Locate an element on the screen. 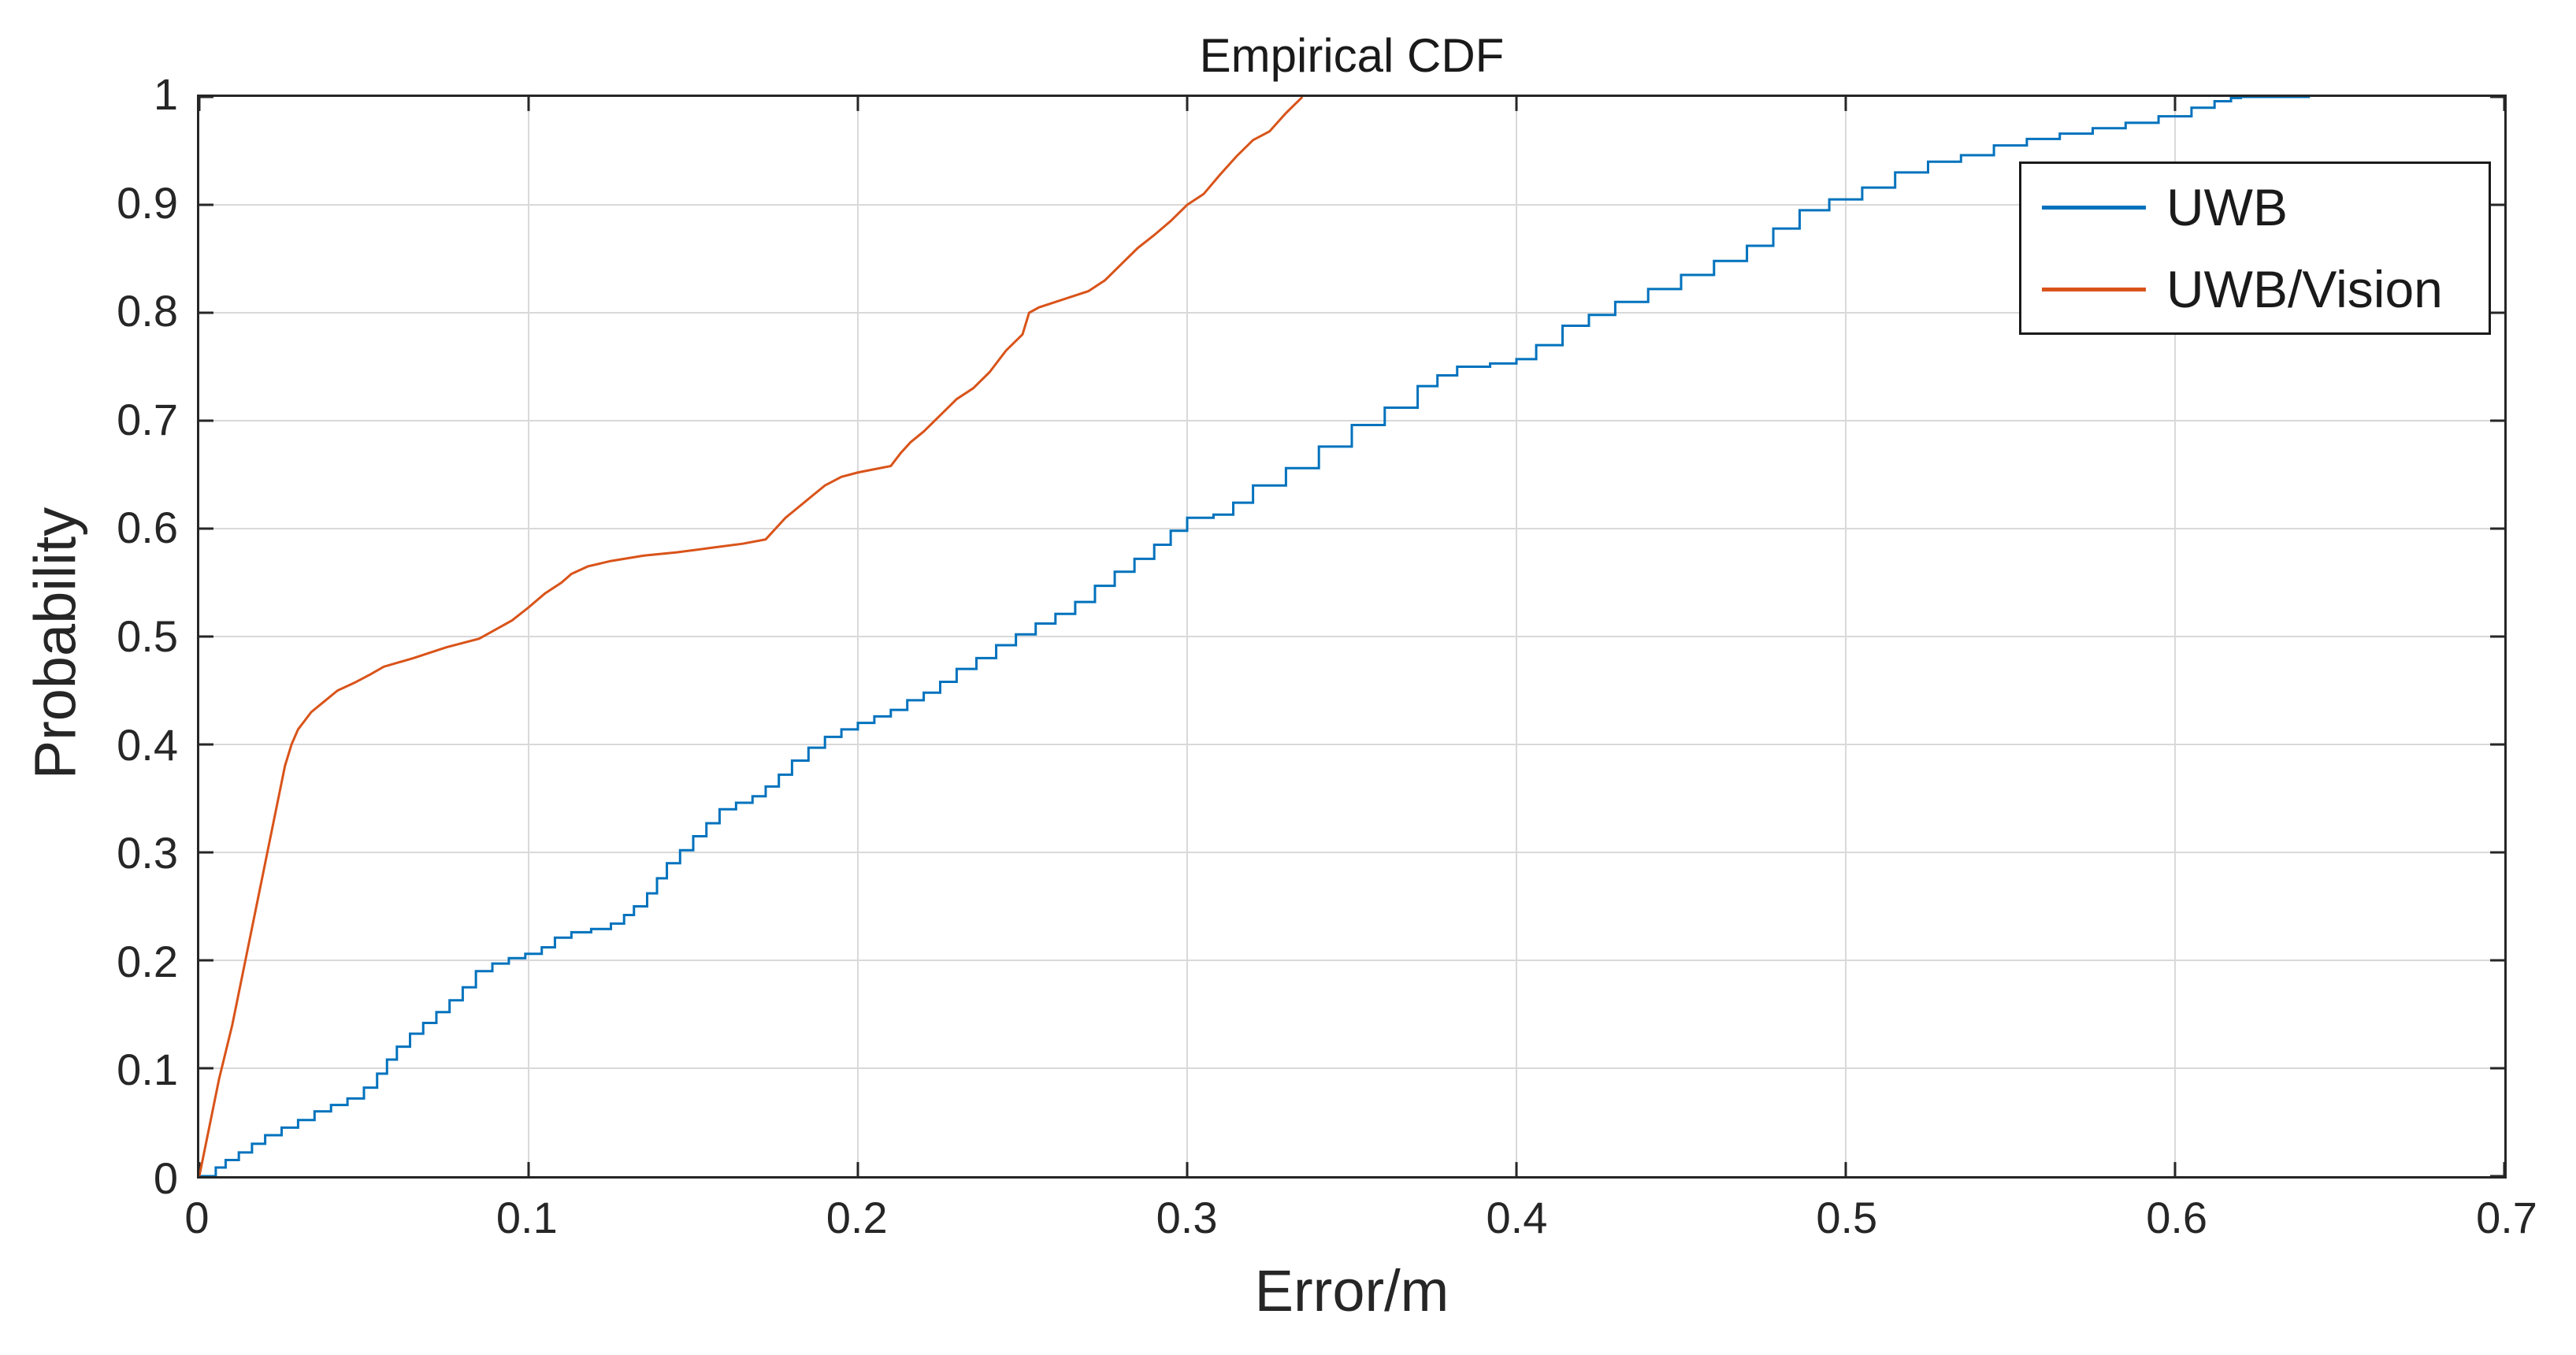 This screenshot has height=1355, width=2576. x-tick-label: 0.1 is located at coordinates (527, 1217).